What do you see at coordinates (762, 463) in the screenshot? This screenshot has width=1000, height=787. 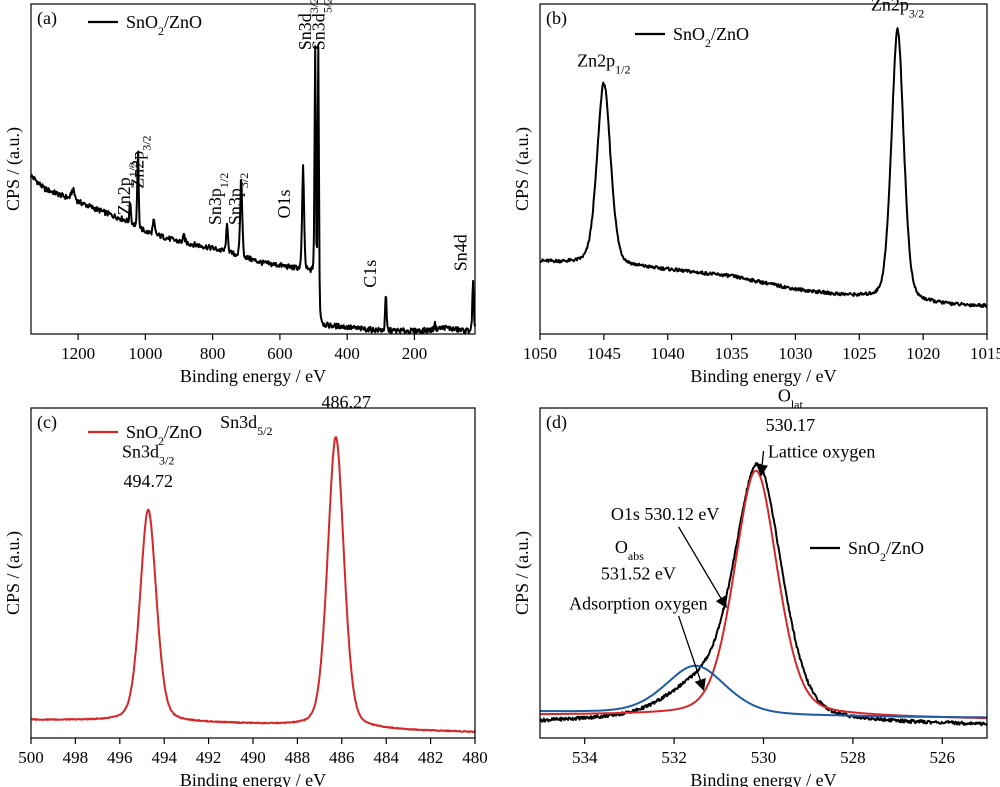 I see `lattice-oxygen-arrow` at bounding box center [762, 463].